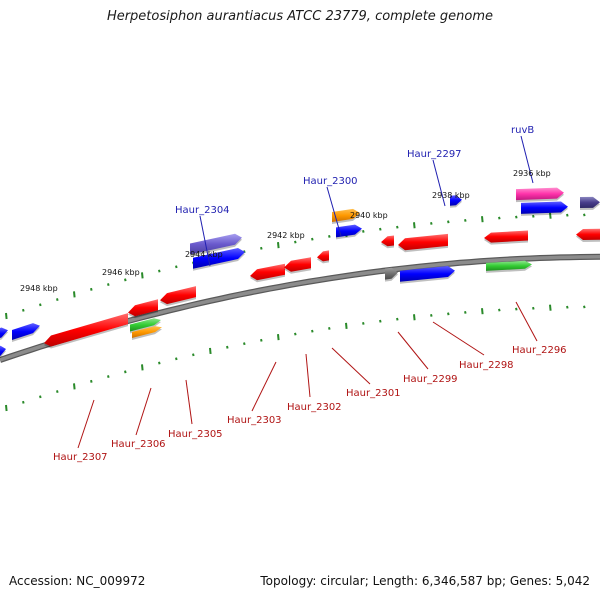  Describe the element at coordinates (373, 393) in the screenshot. I see `gene-label-bottom: Haur_2301` at that location.